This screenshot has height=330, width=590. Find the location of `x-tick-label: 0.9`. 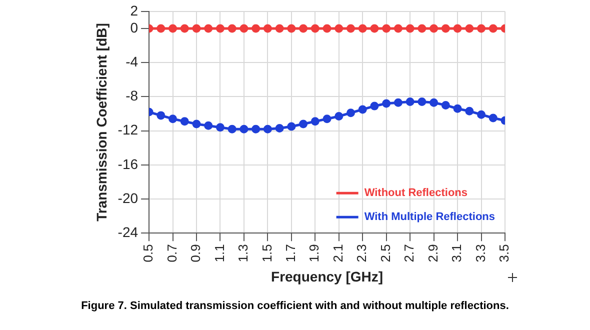

x-tick-label: 0.9 is located at coordinates (196, 253).